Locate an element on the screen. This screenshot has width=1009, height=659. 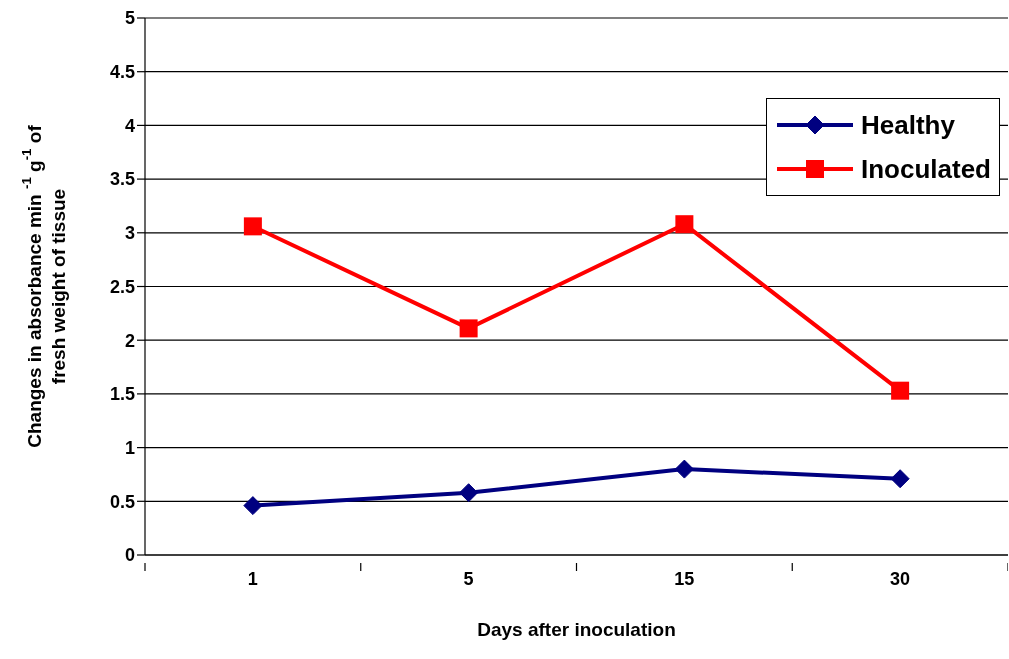
y-tick-label: 5 is located at coordinates (129, 18).